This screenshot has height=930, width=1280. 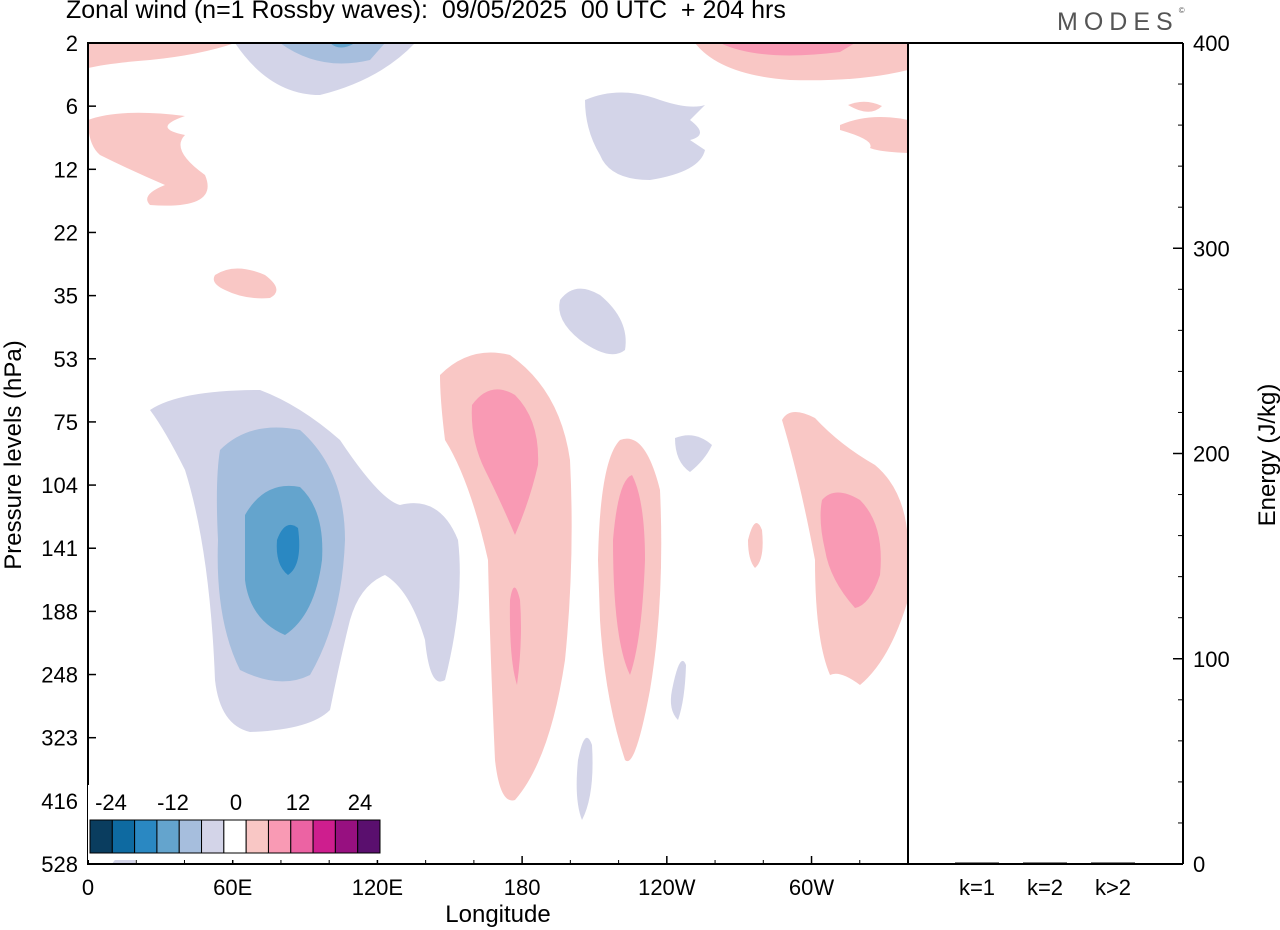 What do you see at coordinates (66, 422) in the screenshot?
I see `y-tick-label: 75` at bounding box center [66, 422].